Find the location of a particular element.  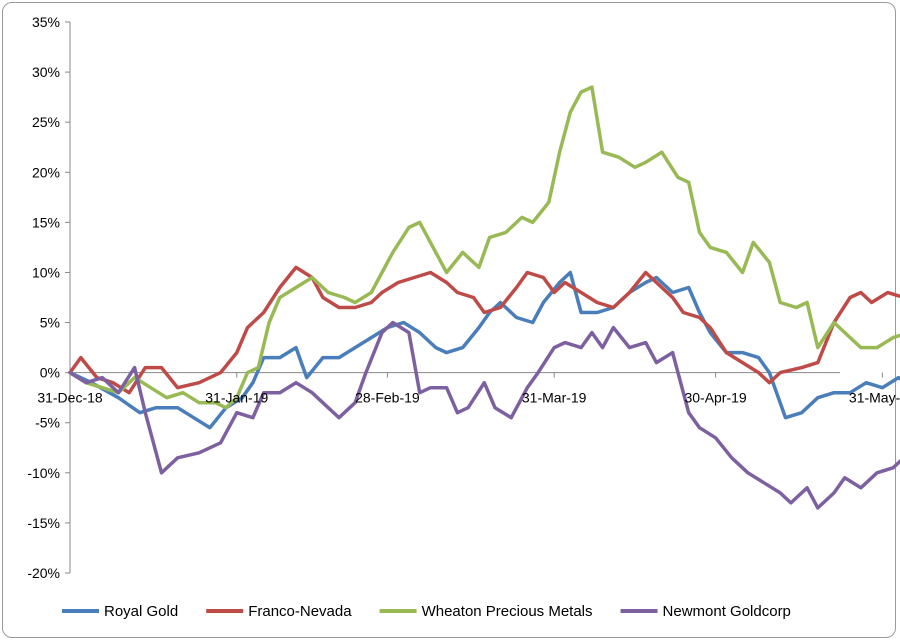

y-tick-label: -10% is located at coordinates (43, 473).